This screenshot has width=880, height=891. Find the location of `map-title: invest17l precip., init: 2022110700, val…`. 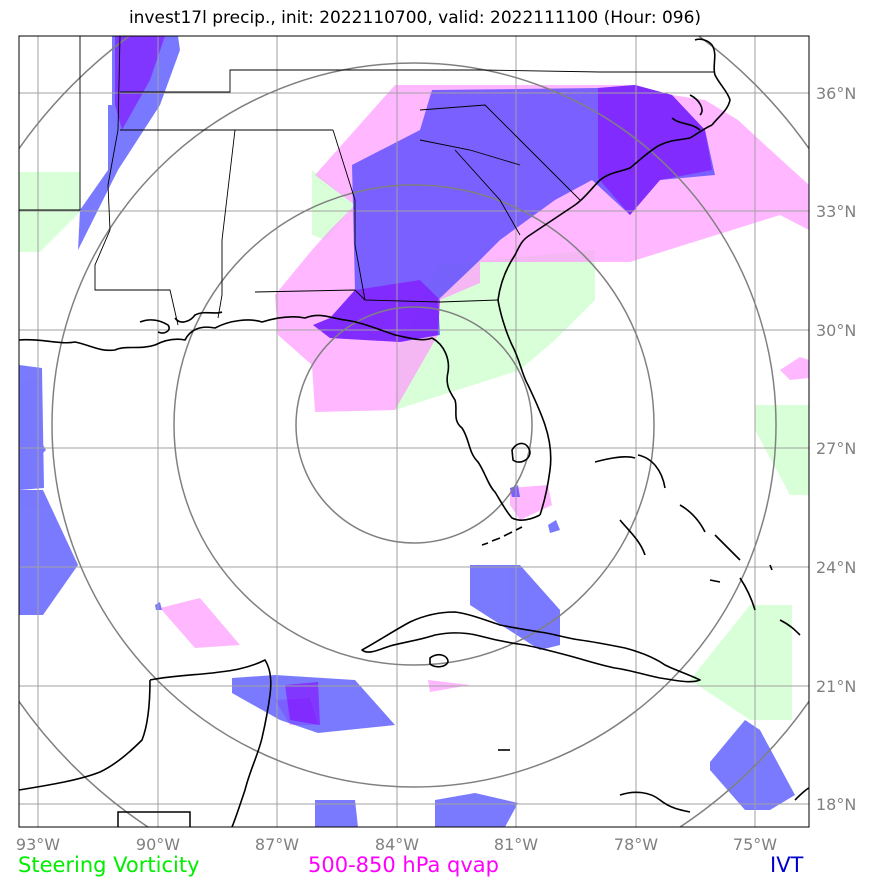

map-title: invest17l precip., init: 2022110700, val… is located at coordinates (415, 18).